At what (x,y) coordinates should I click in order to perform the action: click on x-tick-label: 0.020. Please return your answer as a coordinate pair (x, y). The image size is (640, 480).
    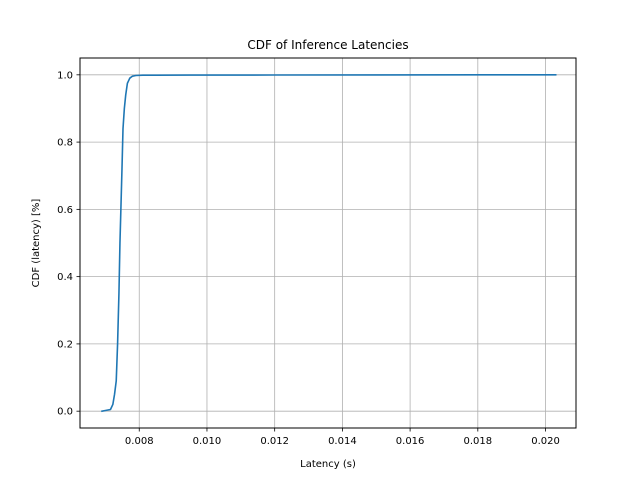
    Looking at the image, I should click on (545, 441).